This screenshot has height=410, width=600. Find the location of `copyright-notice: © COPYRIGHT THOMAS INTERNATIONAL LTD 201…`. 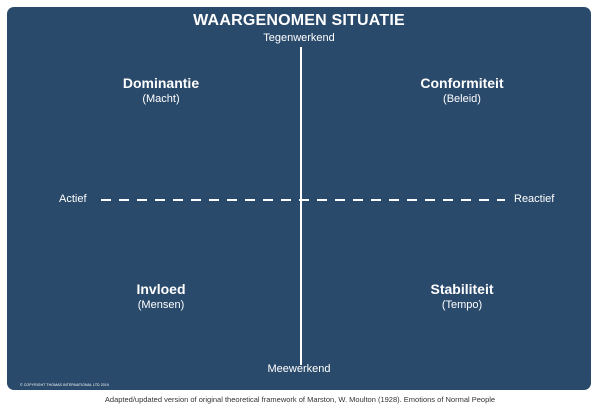

copyright-notice: © COPYRIGHT THOMAS INTERNATIONAL LTD 201… is located at coordinates (64, 385).